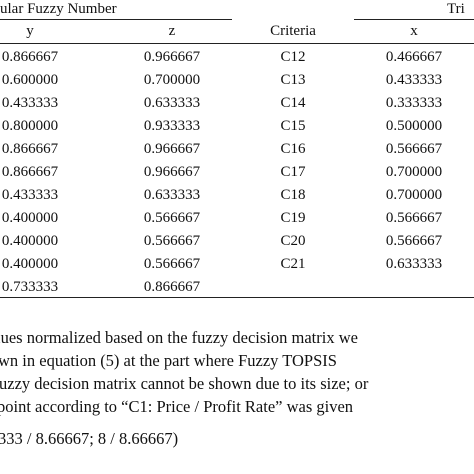  Describe the element at coordinates (89, 438) in the screenshot. I see `paragraph-formula: 333 / 8.66667; 8 / 8.66667)` at that location.